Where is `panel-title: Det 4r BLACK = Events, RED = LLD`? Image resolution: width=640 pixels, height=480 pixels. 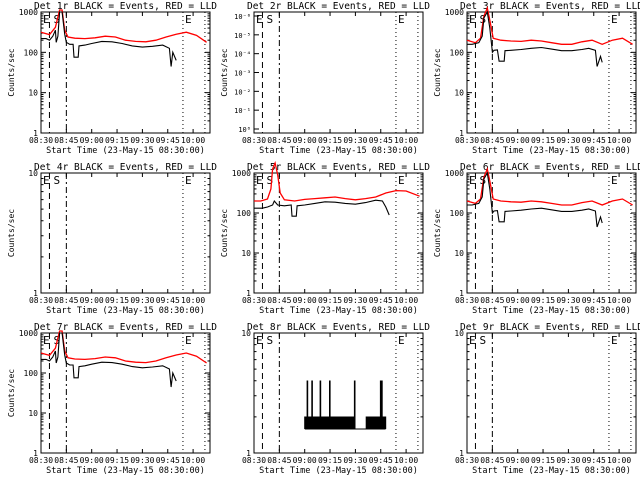 panel-title: Det 4r BLACK = Events, RED = LLD is located at coordinates (125, 167).